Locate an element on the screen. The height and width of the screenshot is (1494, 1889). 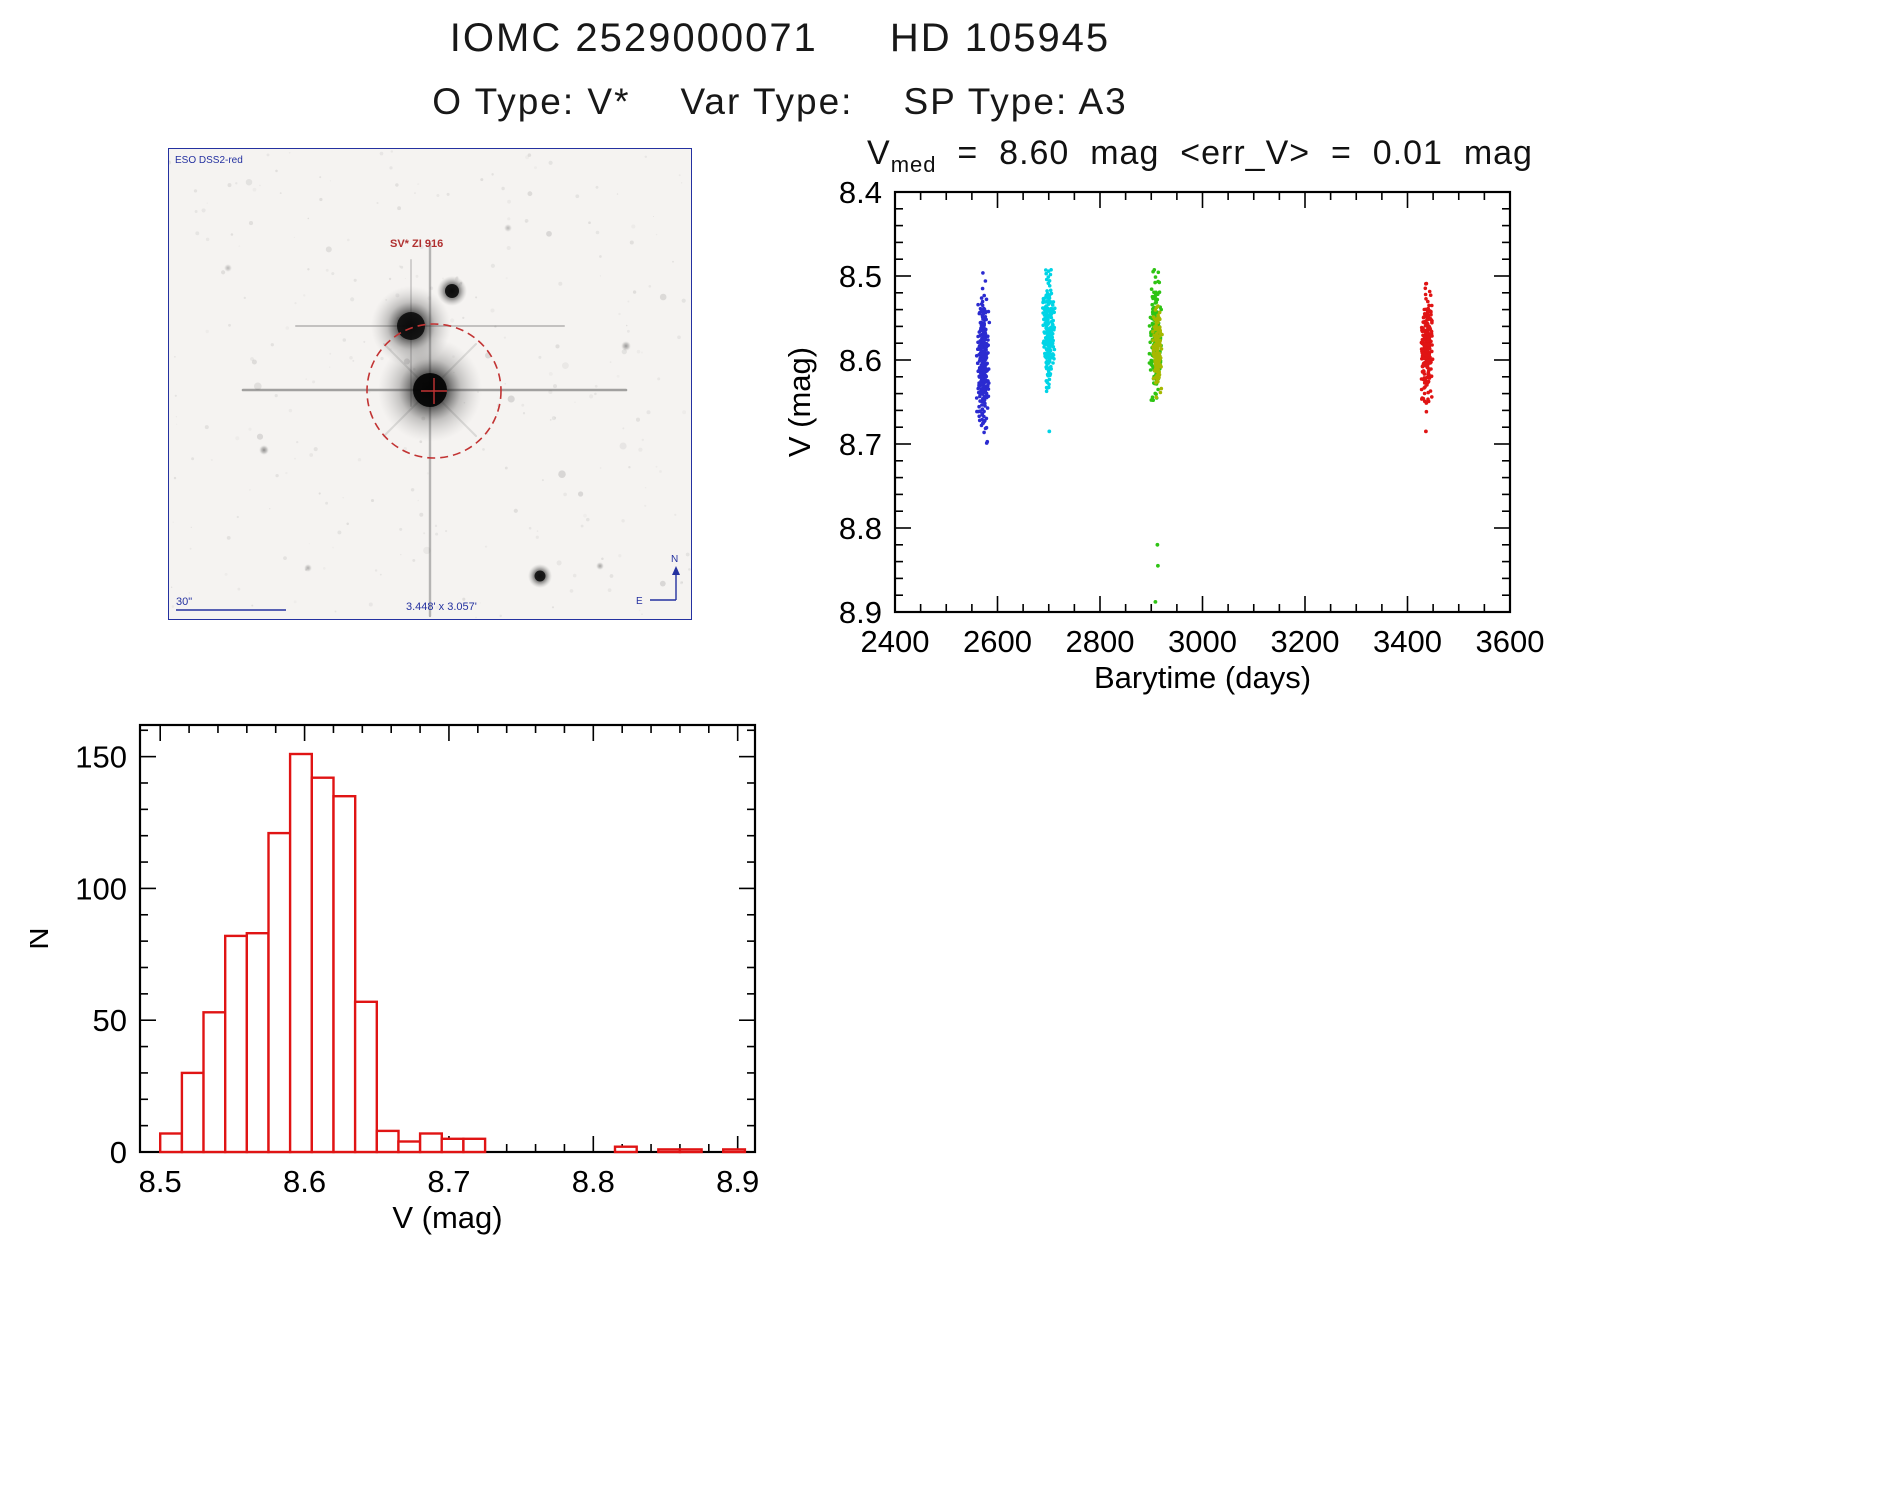
y-tick-label: 8.5 is located at coordinates (860, 276).